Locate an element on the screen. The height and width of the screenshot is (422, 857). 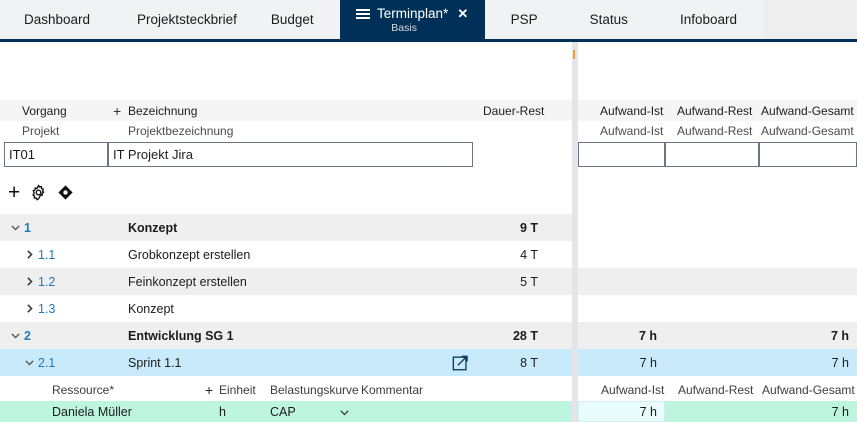
resource-aufwand-gesamt: 7 h is located at coordinates (840, 411).